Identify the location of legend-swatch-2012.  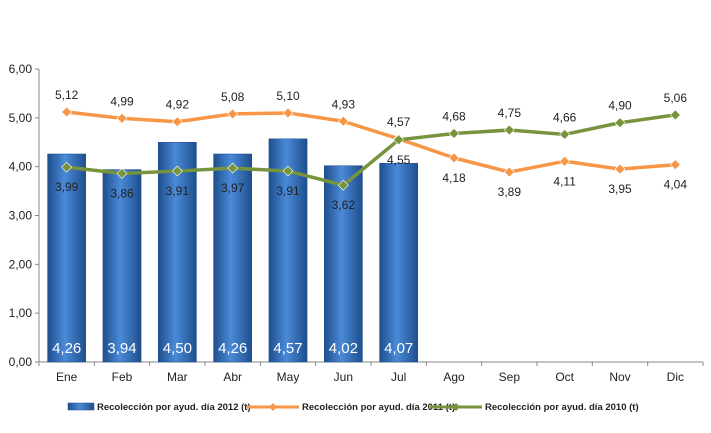
(81, 406).